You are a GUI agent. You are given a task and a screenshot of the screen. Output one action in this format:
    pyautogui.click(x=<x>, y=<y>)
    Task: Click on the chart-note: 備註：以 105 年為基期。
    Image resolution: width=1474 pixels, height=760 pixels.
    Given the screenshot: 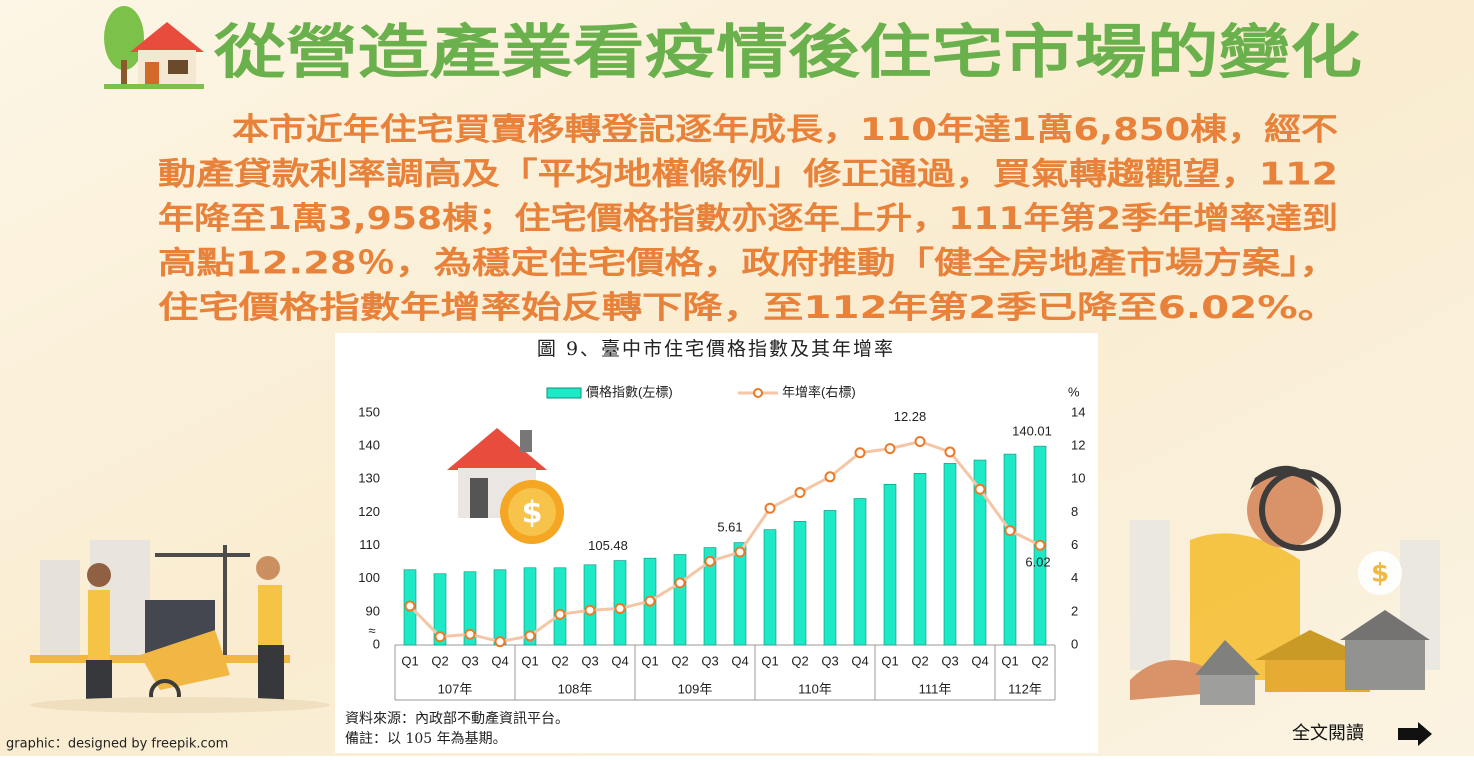 What is the action you would take?
    pyautogui.click(x=426, y=738)
    